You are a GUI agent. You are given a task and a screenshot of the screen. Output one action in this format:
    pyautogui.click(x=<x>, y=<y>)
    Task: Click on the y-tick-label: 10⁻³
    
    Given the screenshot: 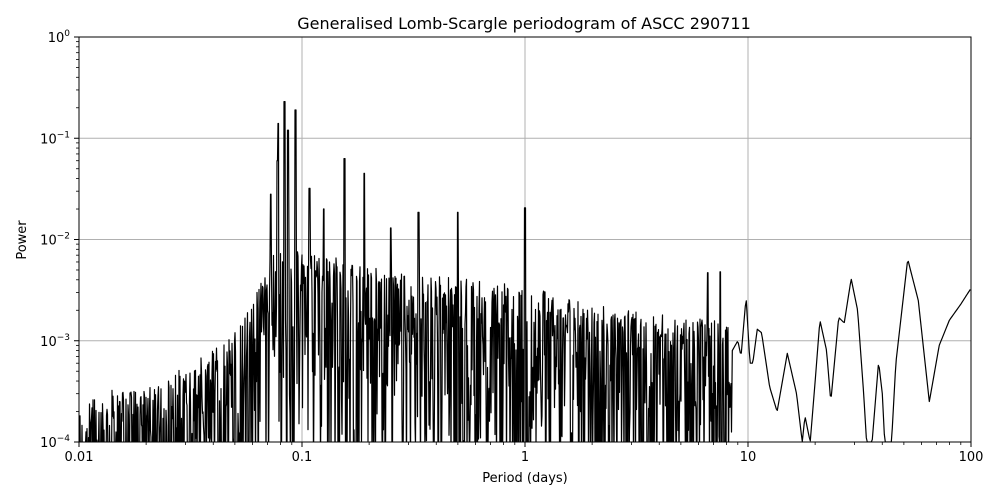 What is the action you would take?
    pyautogui.click(x=55, y=341)
    